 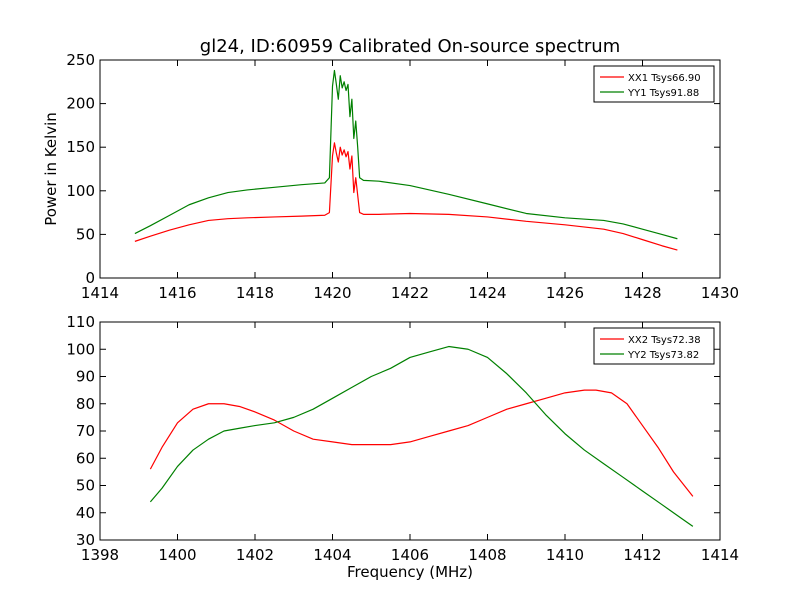 I want to click on x-tick-label: 1420, so click(x=332, y=293).